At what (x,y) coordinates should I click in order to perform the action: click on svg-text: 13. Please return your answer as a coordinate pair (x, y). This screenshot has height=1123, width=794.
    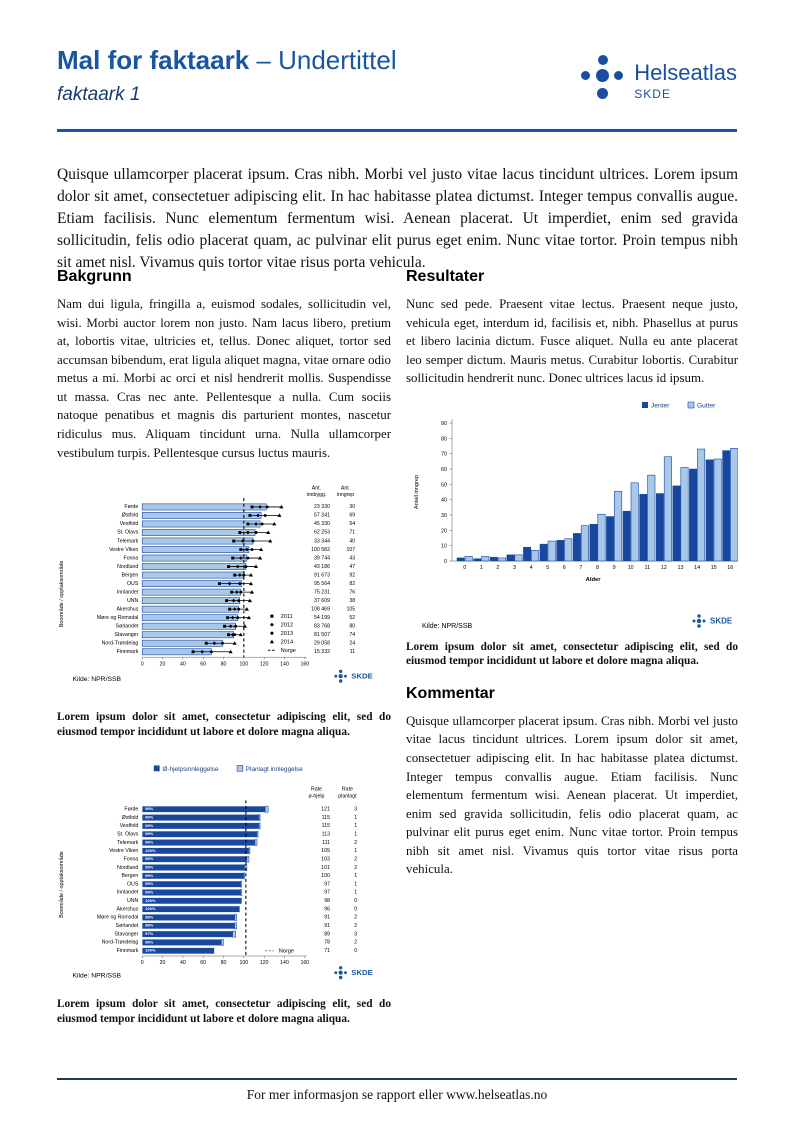
    Looking at the image, I should click on (681, 568).